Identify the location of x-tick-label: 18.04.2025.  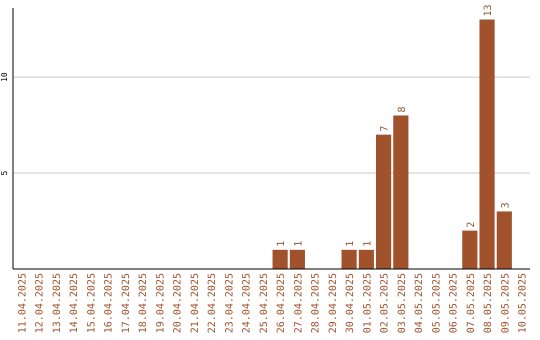
(144, 303).